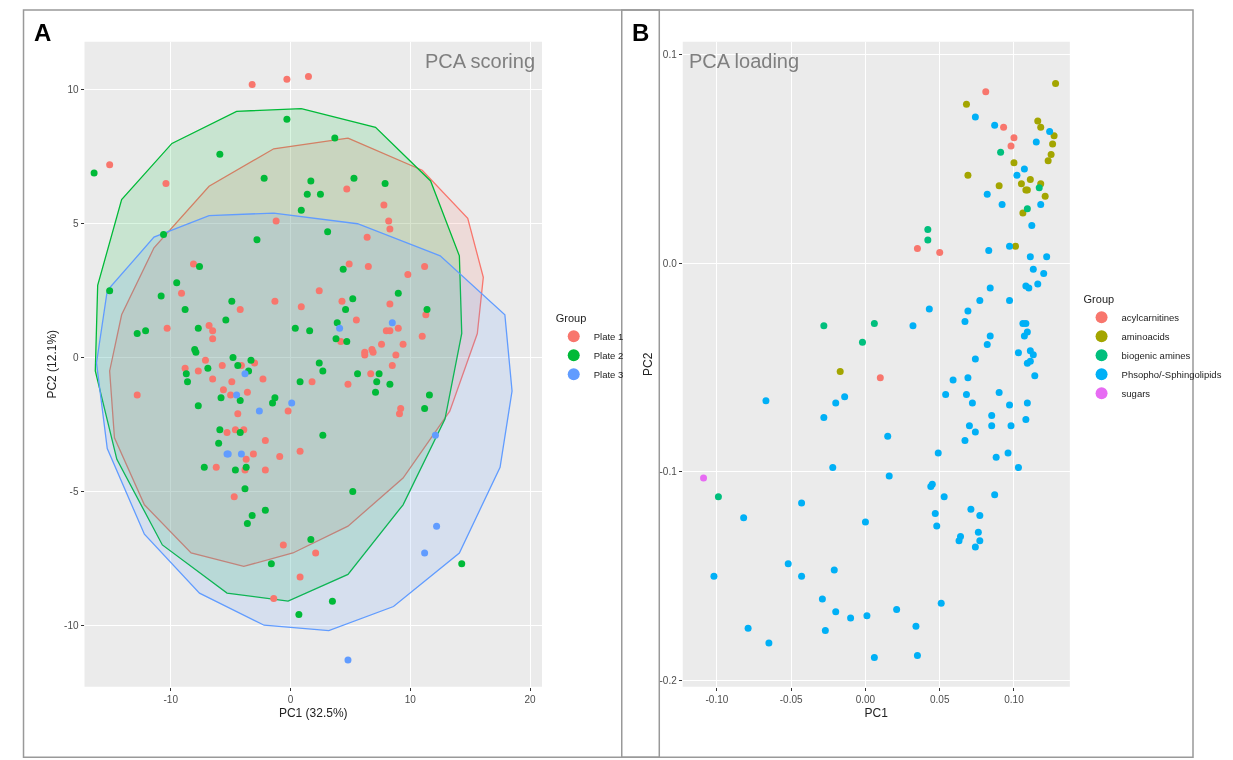  Describe the element at coordinates (647, 364) in the screenshot. I see `y-axis-title: PC2` at that location.